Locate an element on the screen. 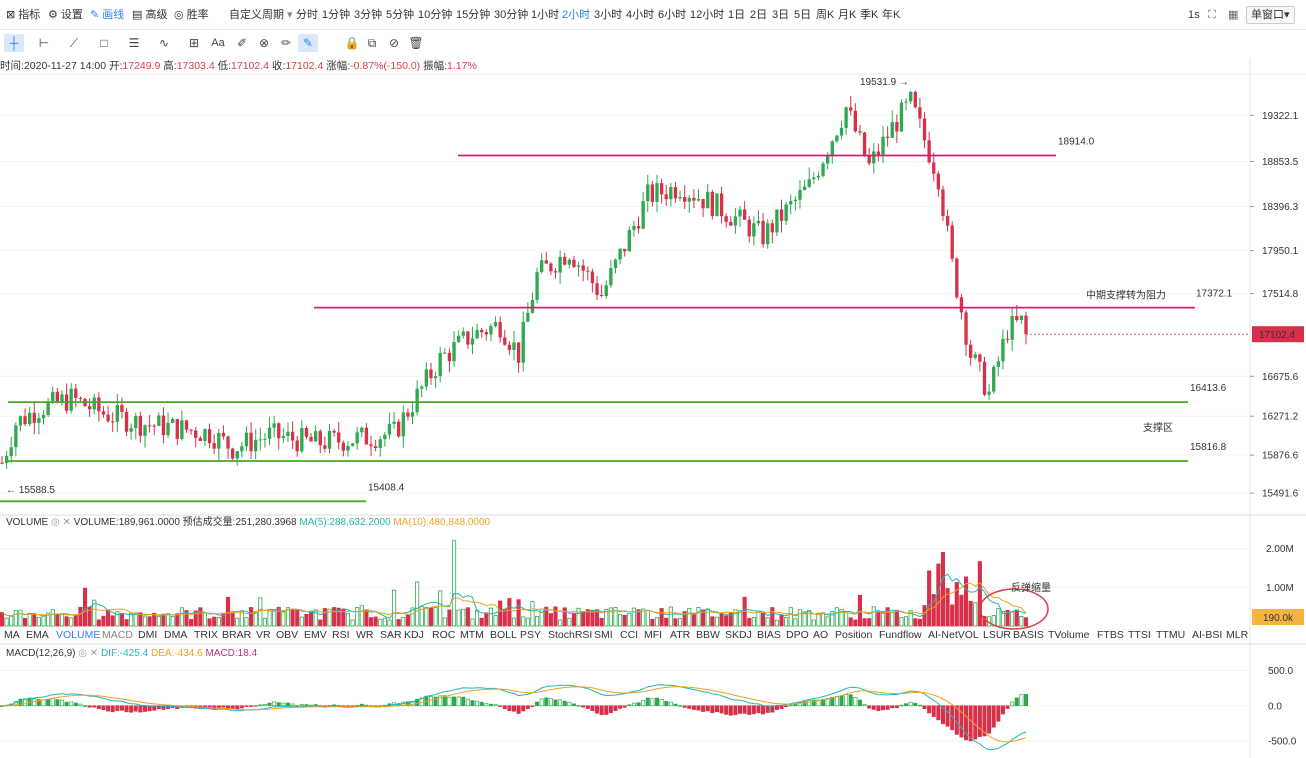  indicator-kdj: KDJ is located at coordinates (414, 635).